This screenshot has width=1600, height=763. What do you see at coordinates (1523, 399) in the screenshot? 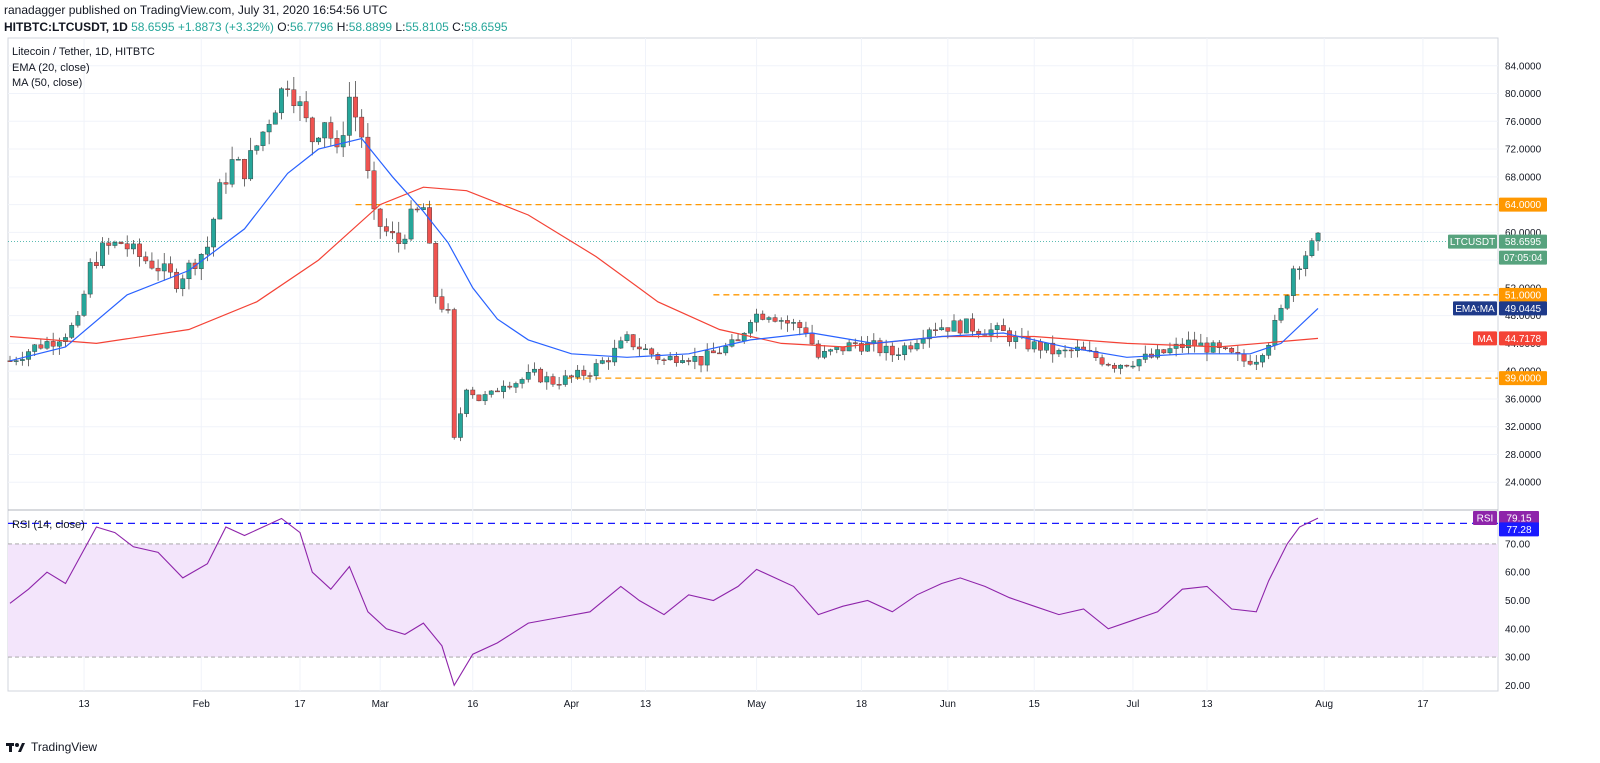
I see `price-tick-label: 36.0000` at bounding box center [1523, 399].